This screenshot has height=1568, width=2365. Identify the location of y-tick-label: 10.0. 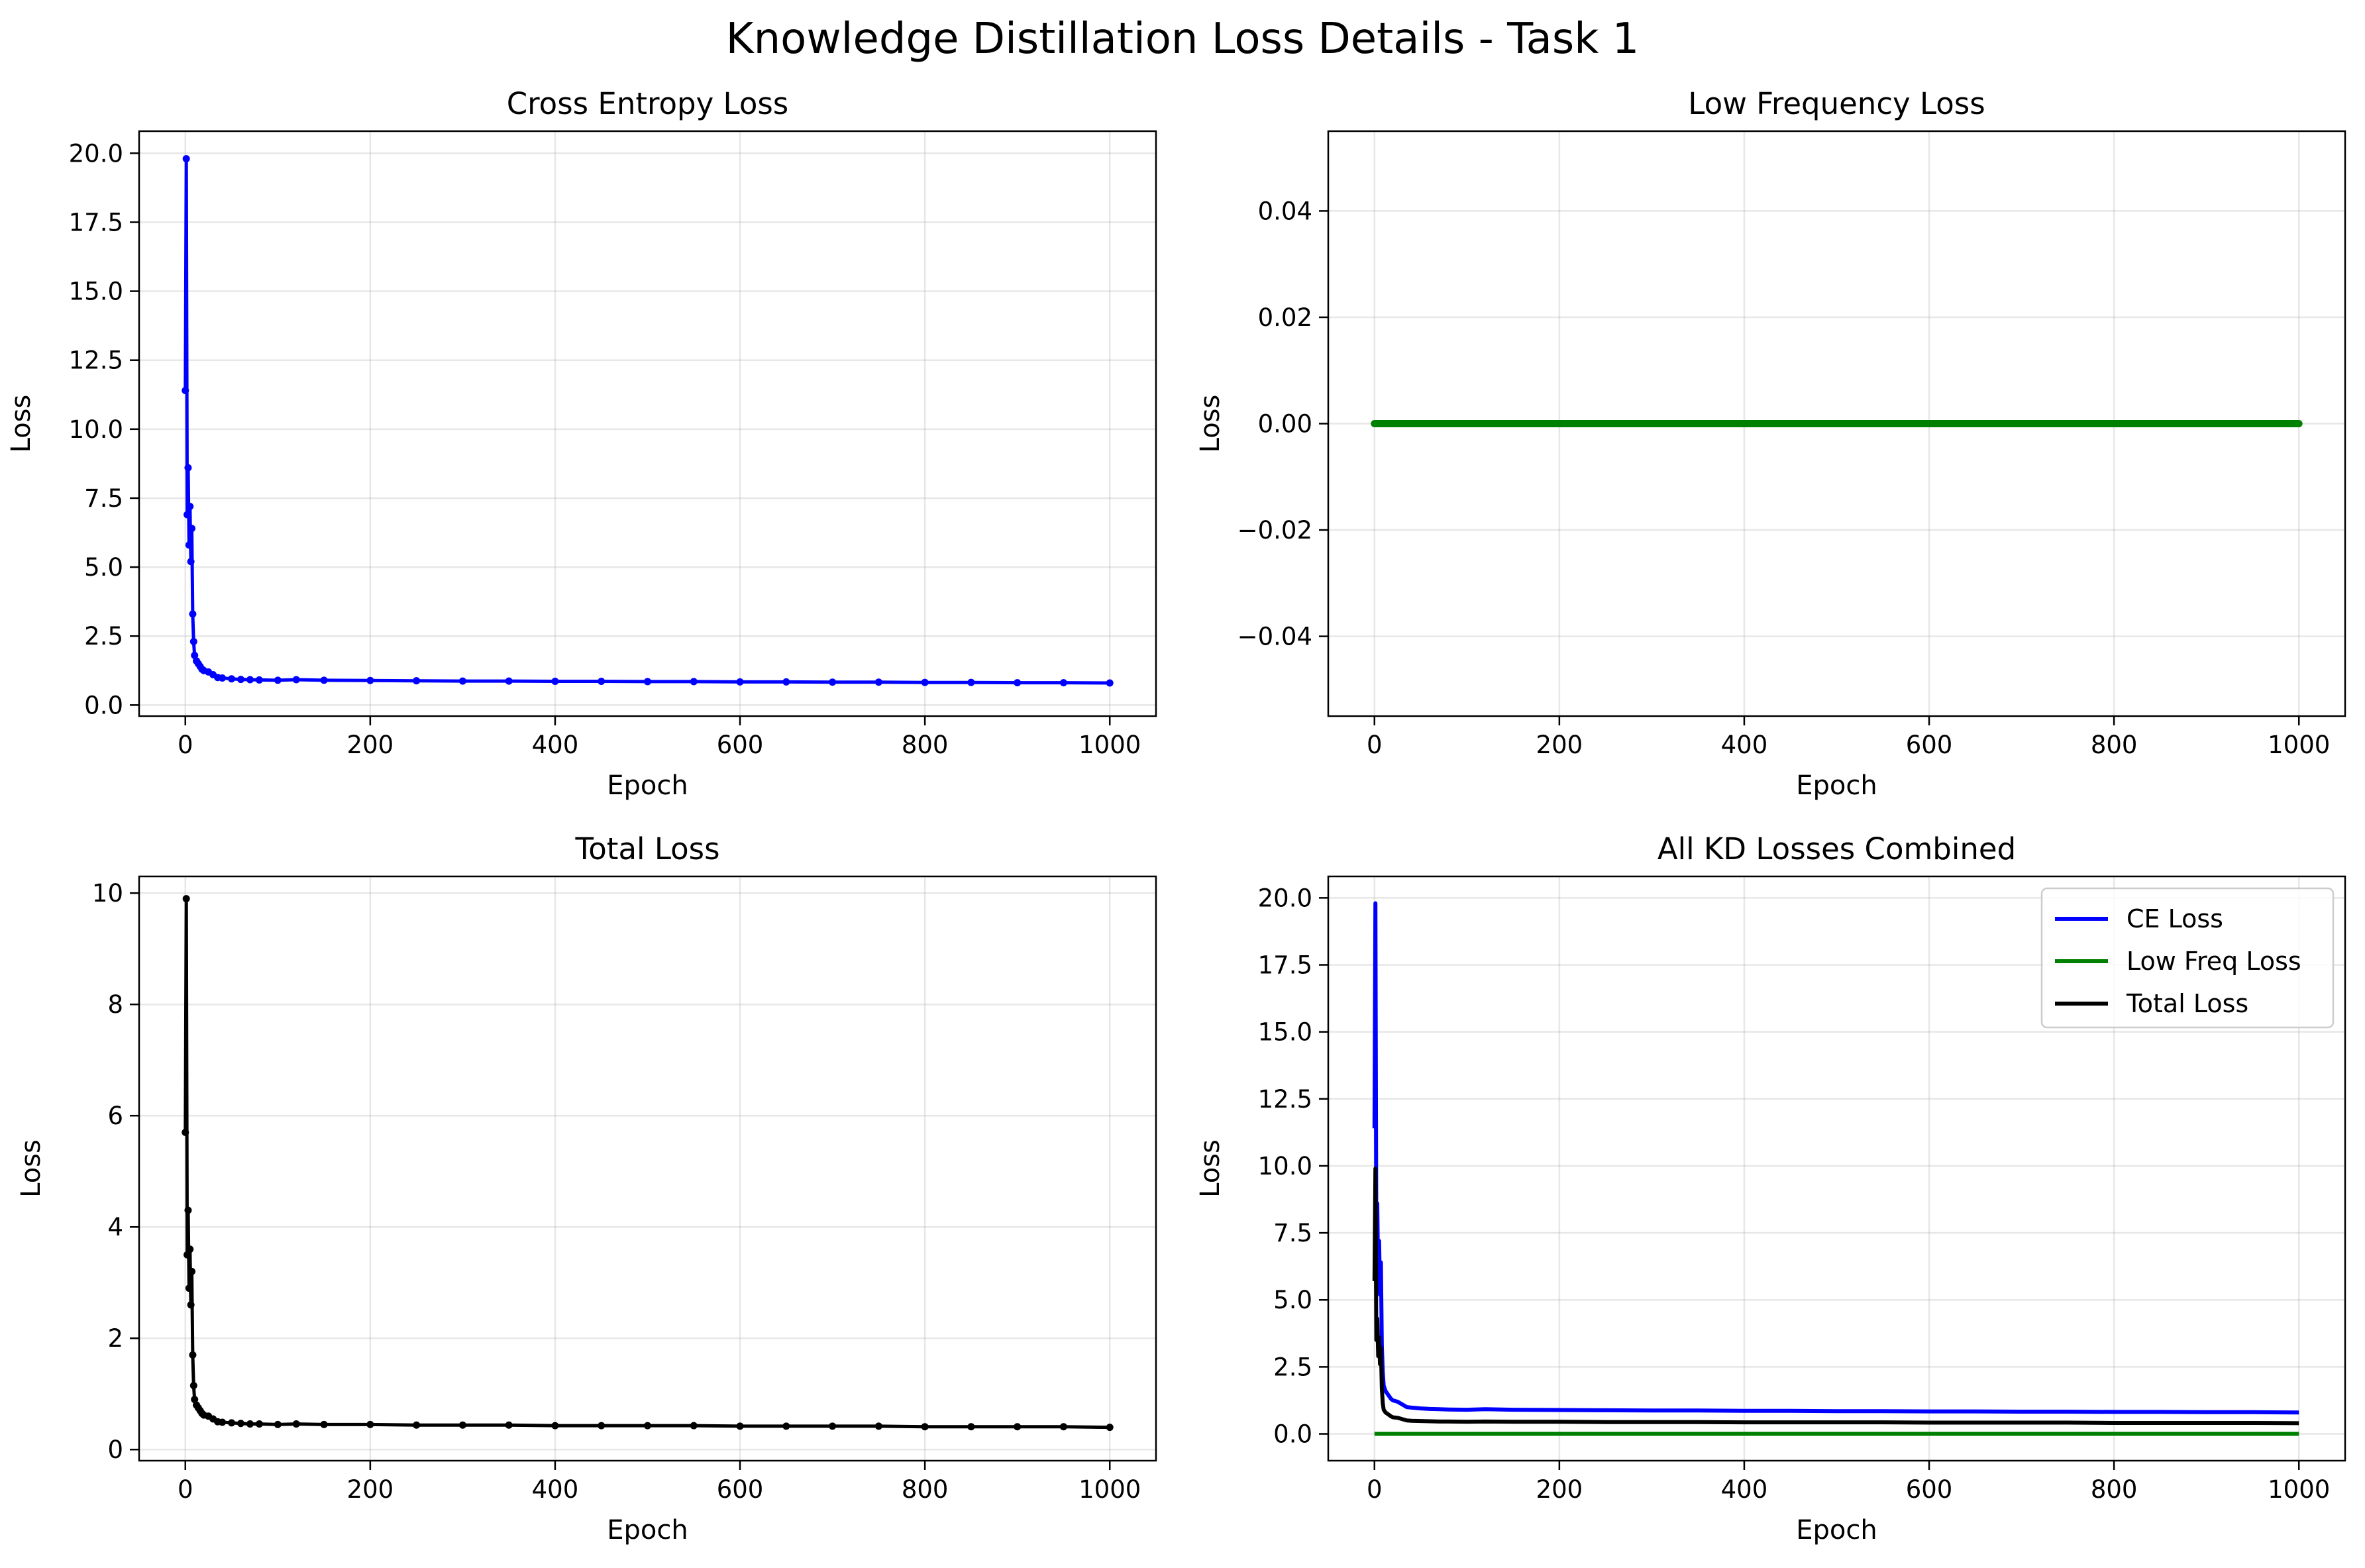
(1285, 1166).